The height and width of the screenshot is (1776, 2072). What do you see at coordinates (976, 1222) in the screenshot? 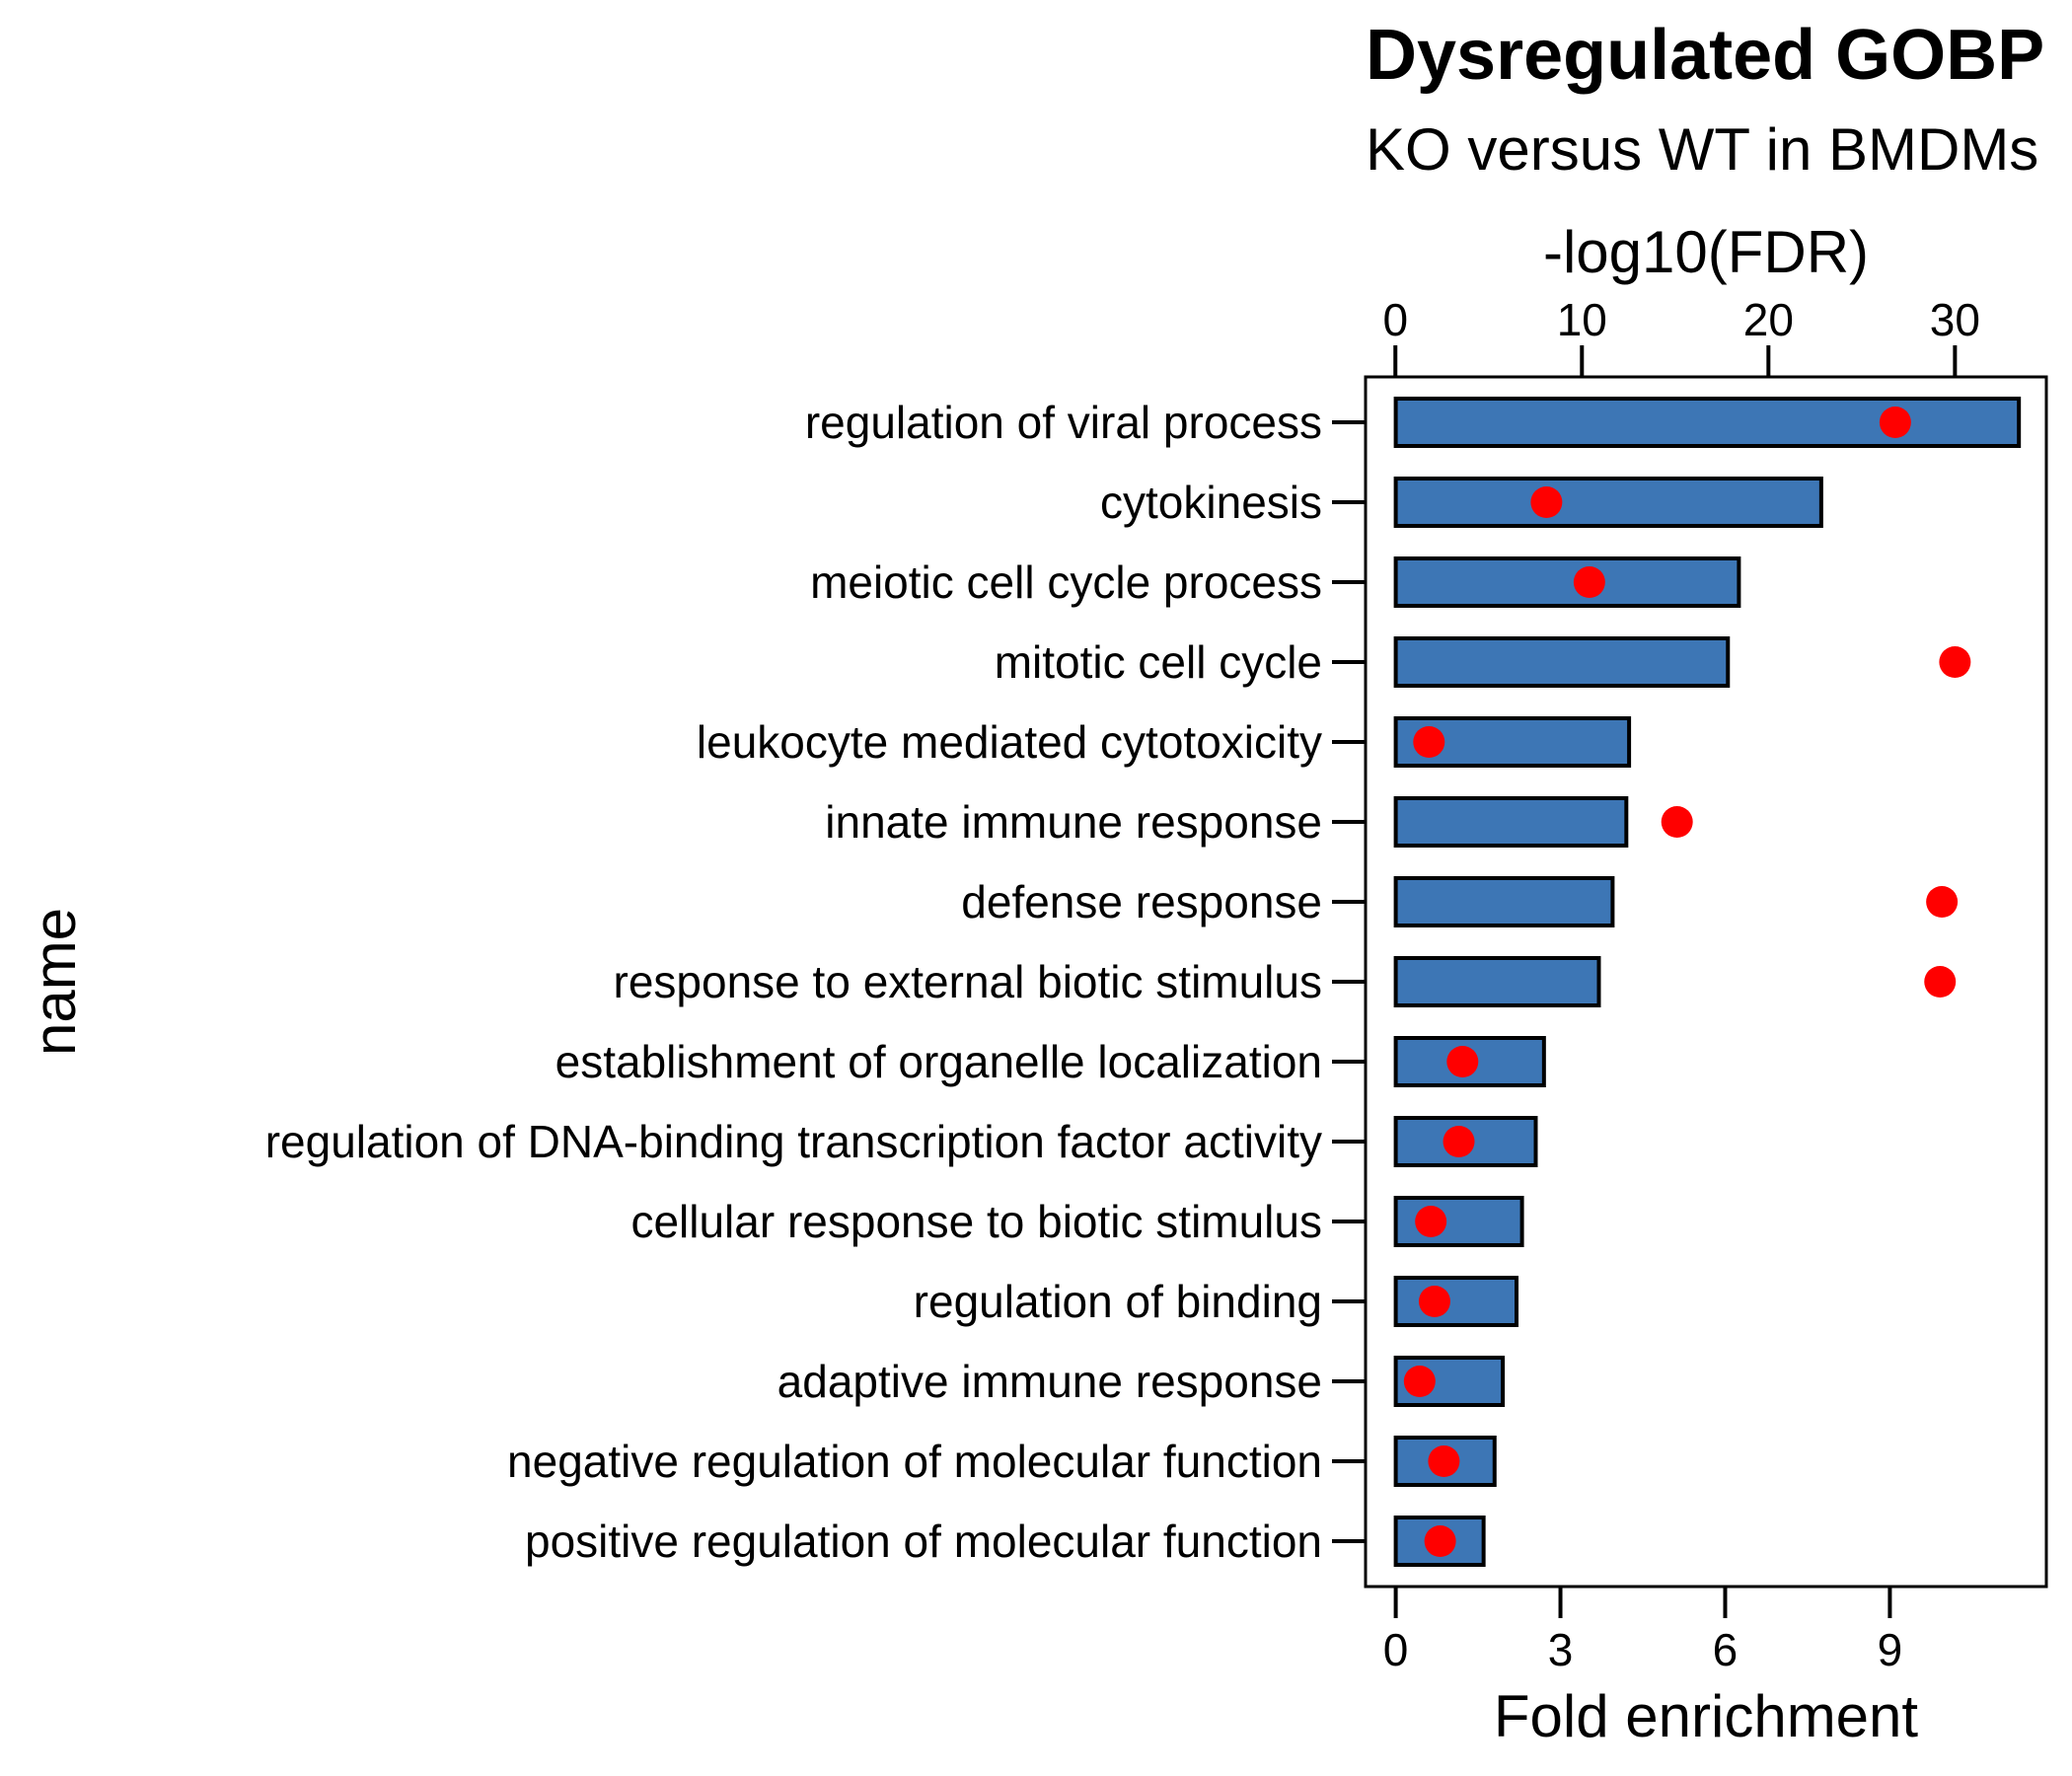
I see `category-label: cellular response to biotic stimulus` at bounding box center [976, 1222].